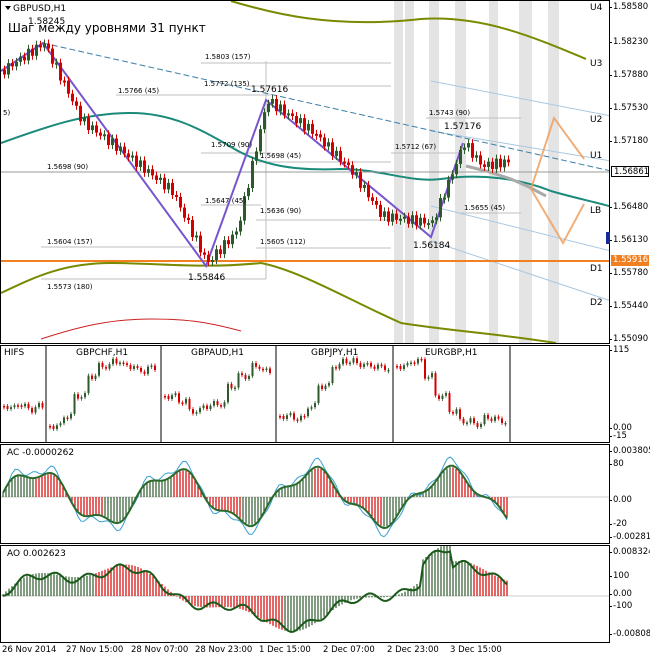 Image resolution: width=650 pixels, height=660 pixels. What do you see at coordinates (485, 208) in the screenshot?
I see `fib-label: 1.5655 (45)` at bounding box center [485, 208].